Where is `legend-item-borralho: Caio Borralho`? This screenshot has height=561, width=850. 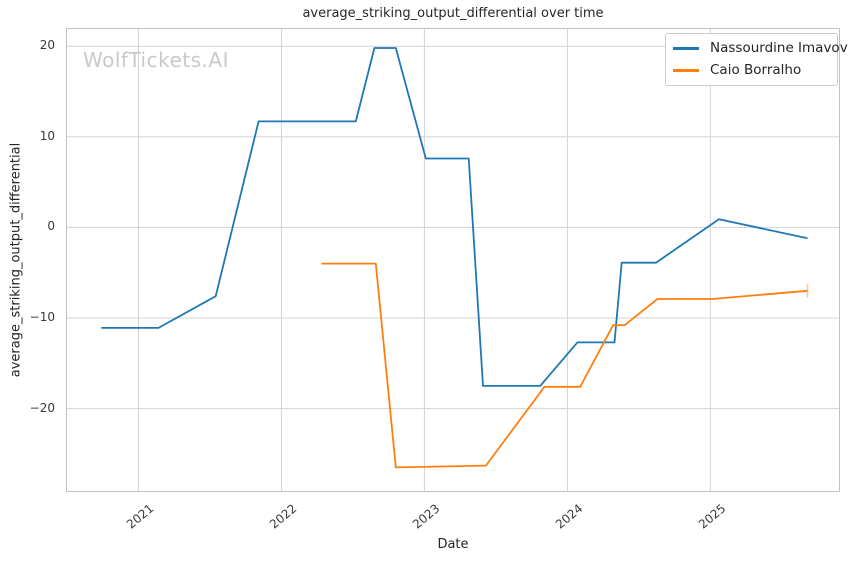
legend-item-borralho: Caio Borralho is located at coordinates (751, 70).